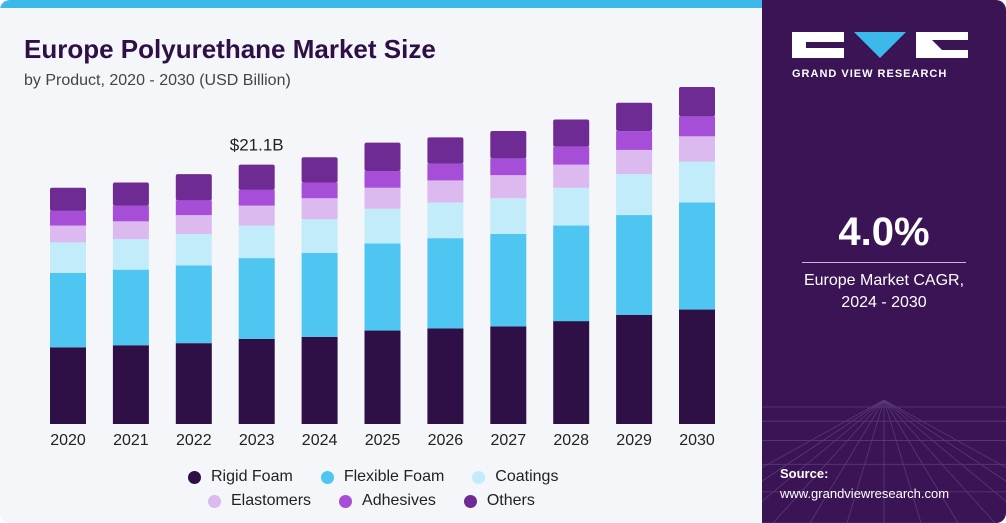 Image resolution: width=1006 pixels, height=523 pixels. Describe the element at coordinates (445, 220) in the screenshot. I see `bar-segment-coatings-2026` at that location.